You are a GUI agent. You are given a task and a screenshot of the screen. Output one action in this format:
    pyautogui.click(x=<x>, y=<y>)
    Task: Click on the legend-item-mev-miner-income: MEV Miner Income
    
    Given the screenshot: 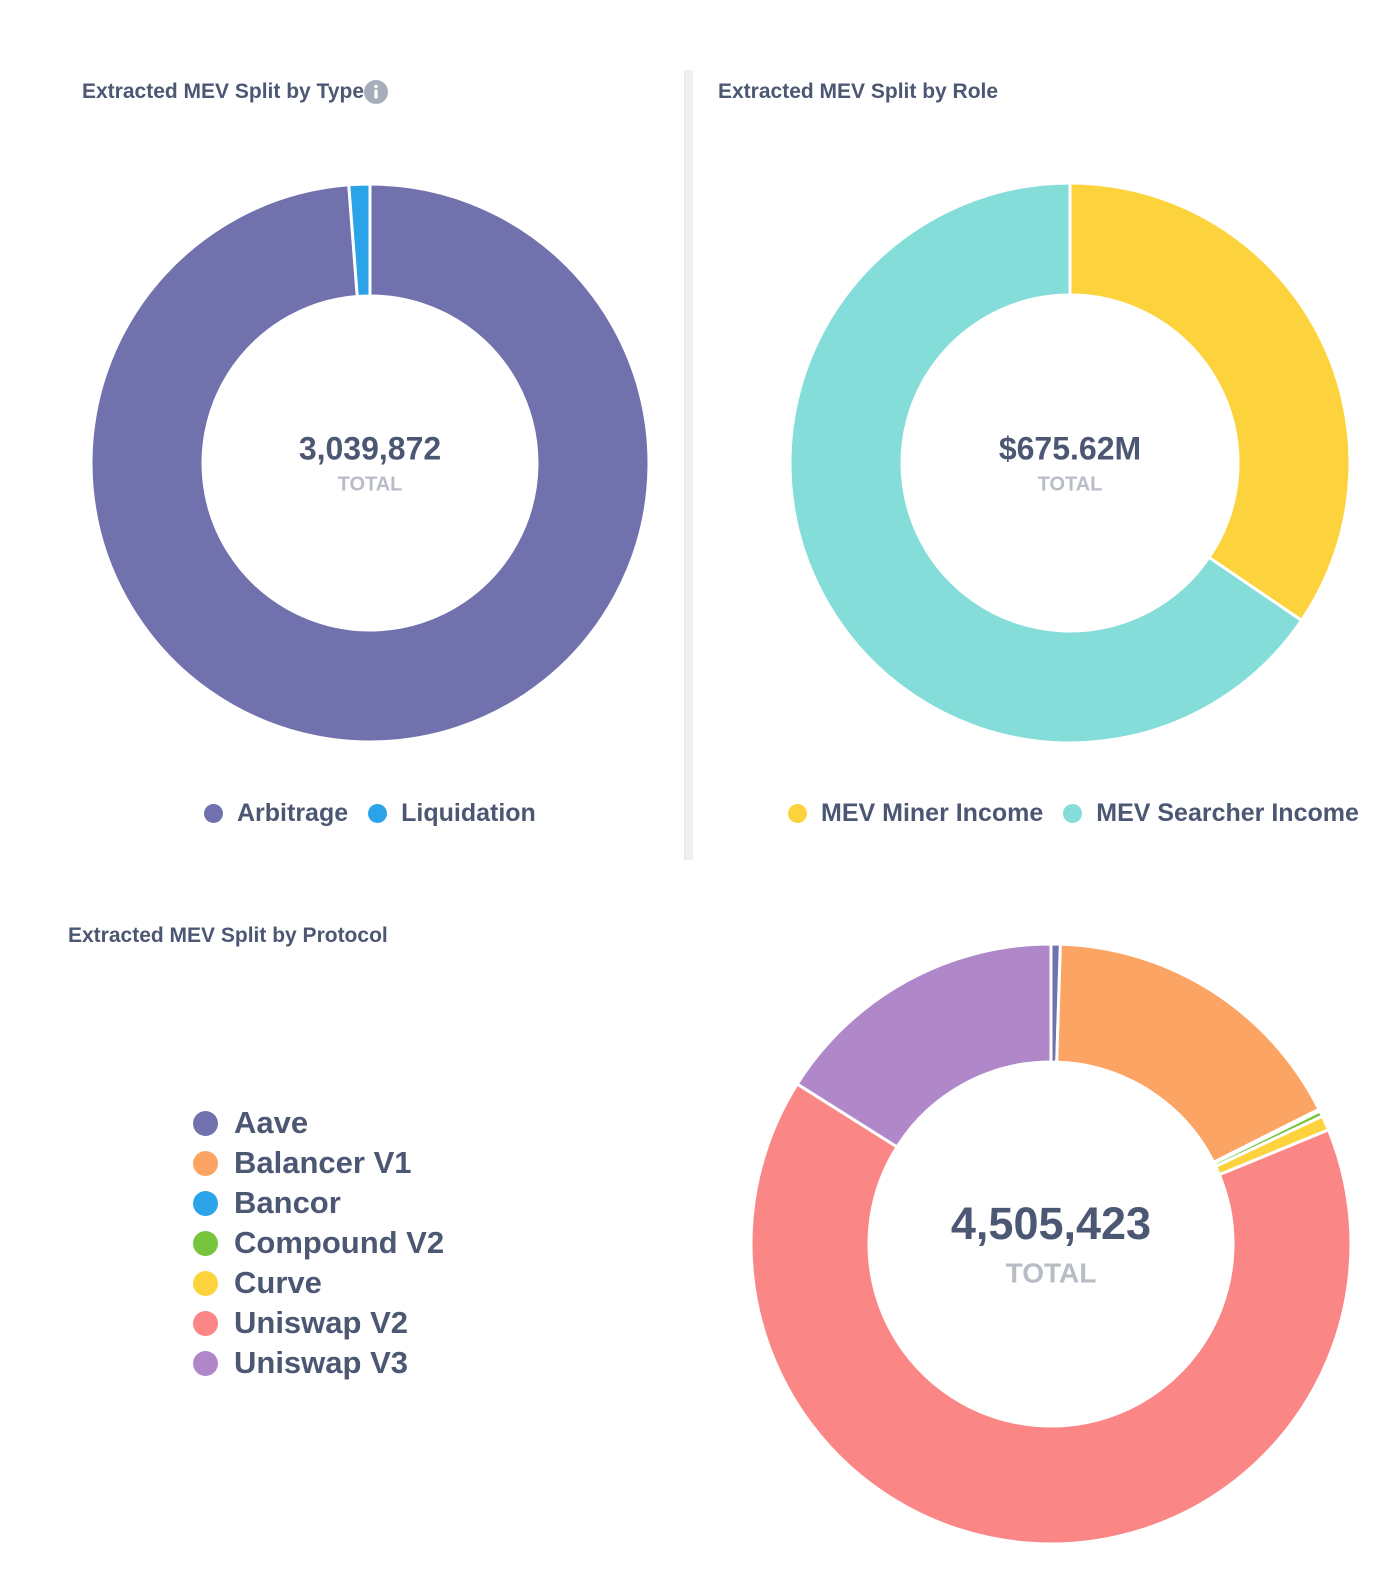 What is the action you would take?
    pyautogui.click(x=915, y=813)
    